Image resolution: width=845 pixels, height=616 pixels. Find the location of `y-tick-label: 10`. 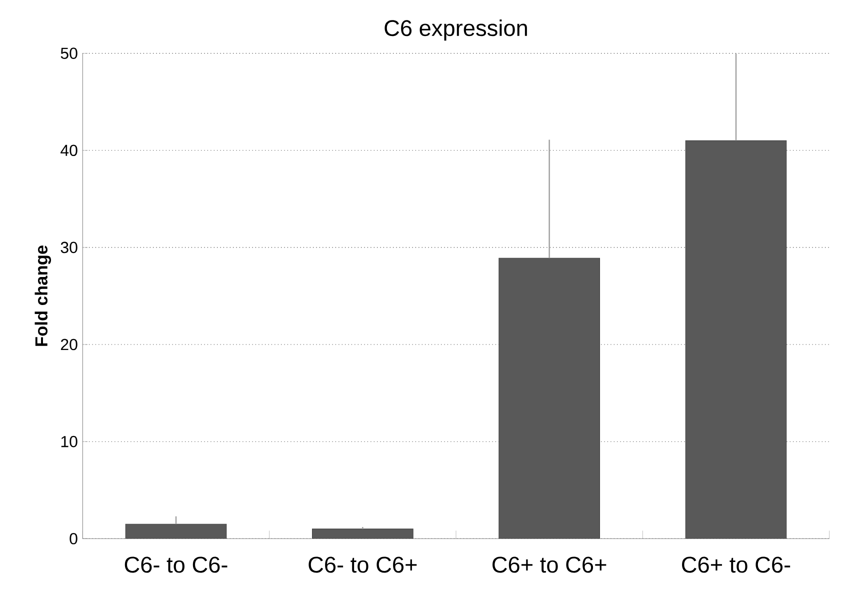

y-tick-label: 10 is located at coordinates (69, 442).